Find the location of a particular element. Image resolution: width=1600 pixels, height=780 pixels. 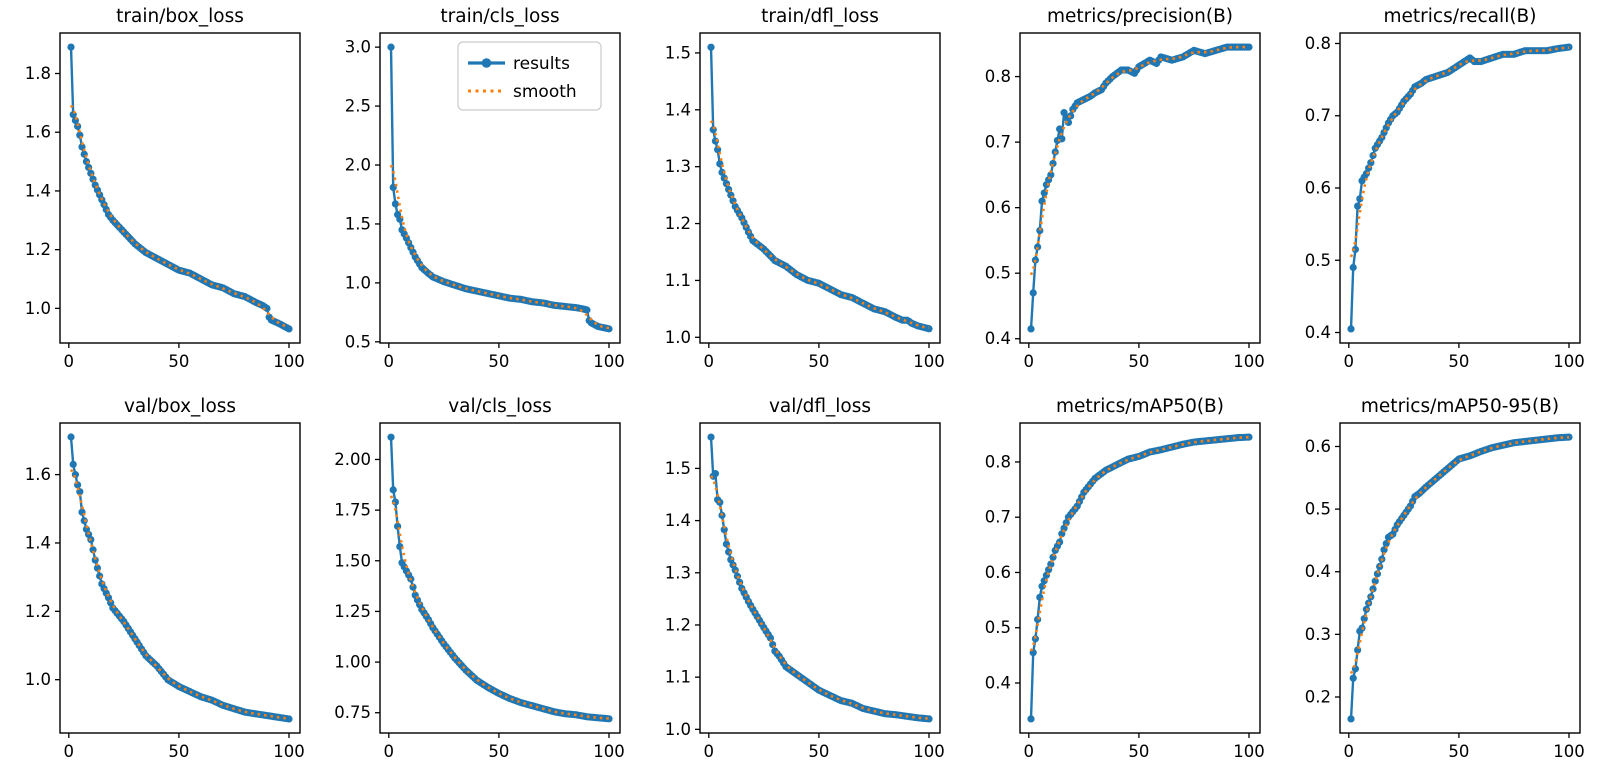

chart-canvas: train/dfl_loss 0 50 100 1.0 1.1 1.2 1.3 1.4 1.5 is located at coordinates (805, 188).